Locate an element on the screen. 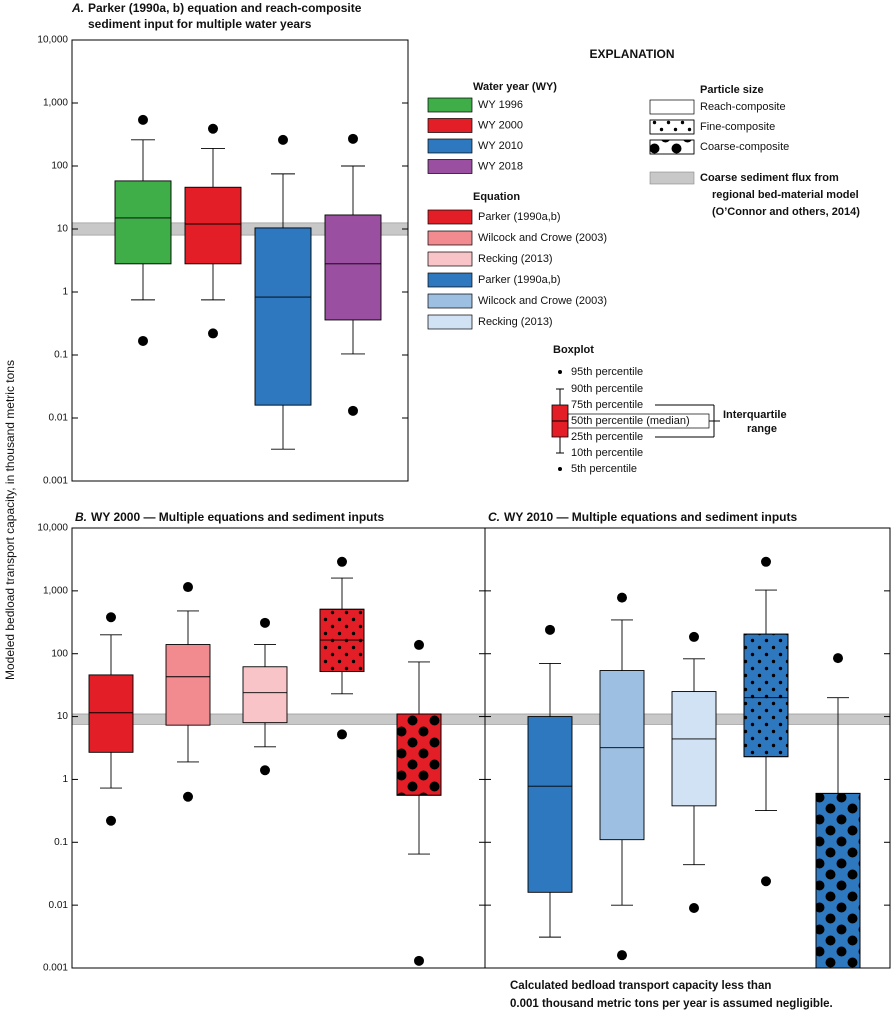  key-label: 50th percentile (median) is located at coordinates (630, 421).